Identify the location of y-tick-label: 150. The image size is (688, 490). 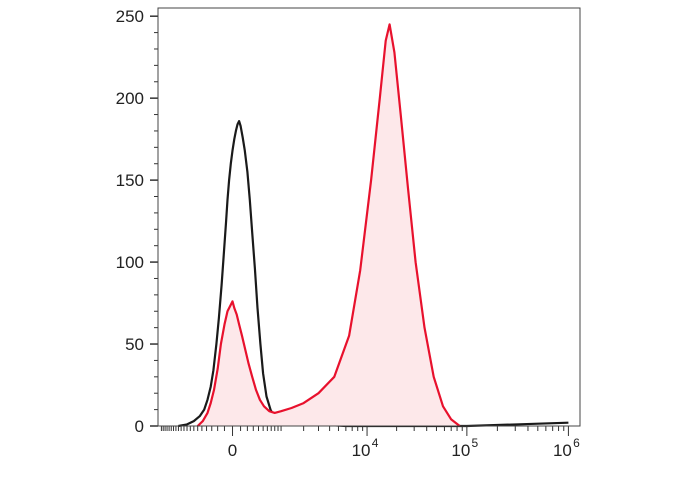
(130, 180).